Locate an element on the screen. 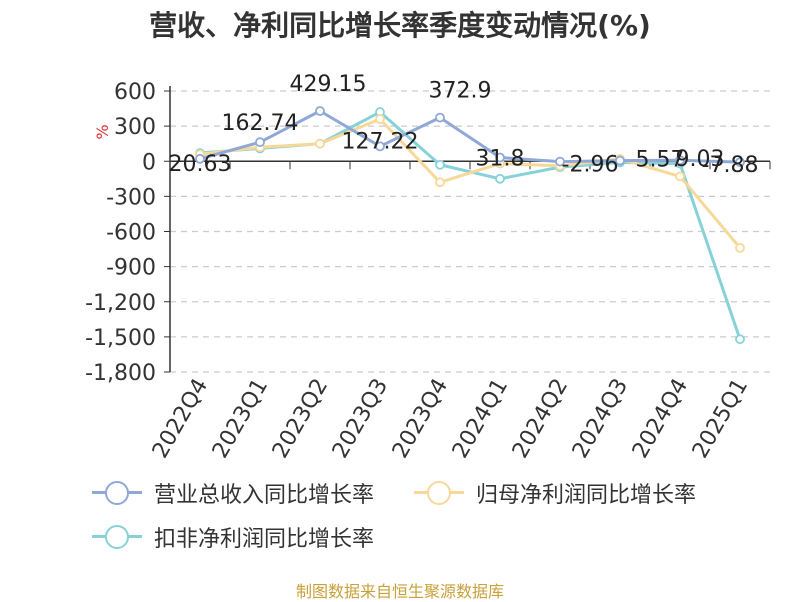  y-tick-label: 0 is located at coordinates (149, 162).